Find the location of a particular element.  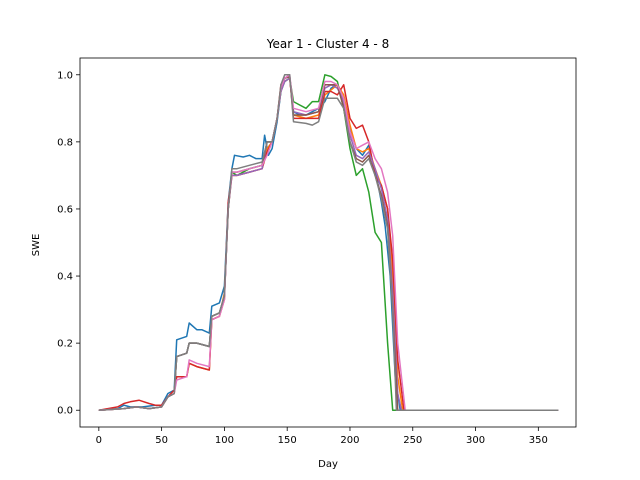

x-tick-label: 150 is located at coordinates (287, 440).